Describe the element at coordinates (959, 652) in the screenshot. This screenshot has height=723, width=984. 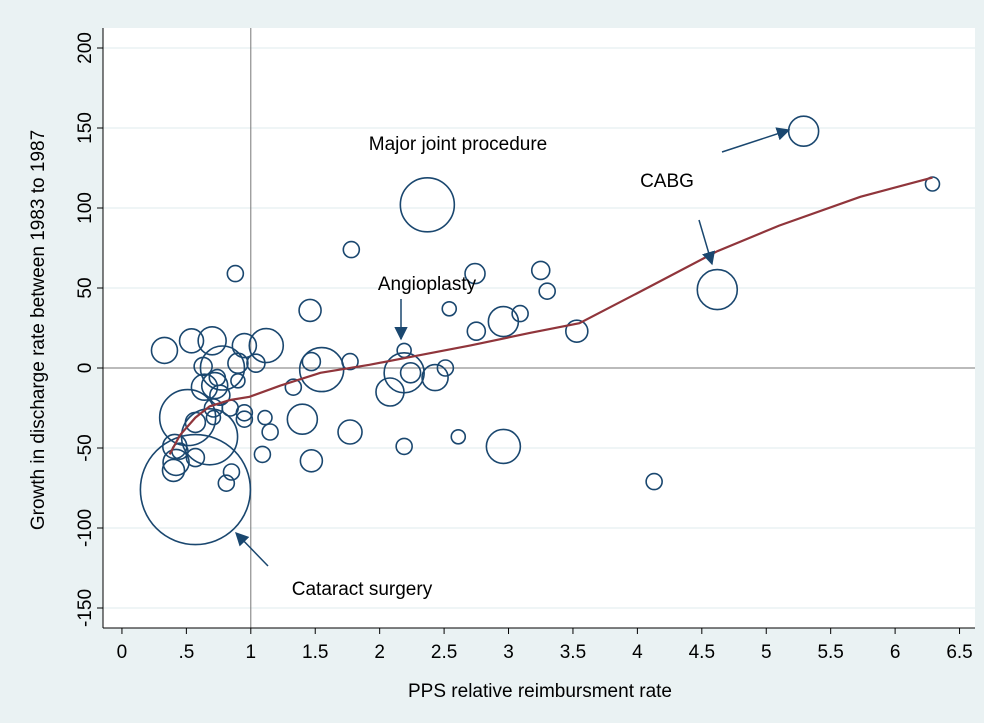
I see `x-tick-label: 6.5` at that location.